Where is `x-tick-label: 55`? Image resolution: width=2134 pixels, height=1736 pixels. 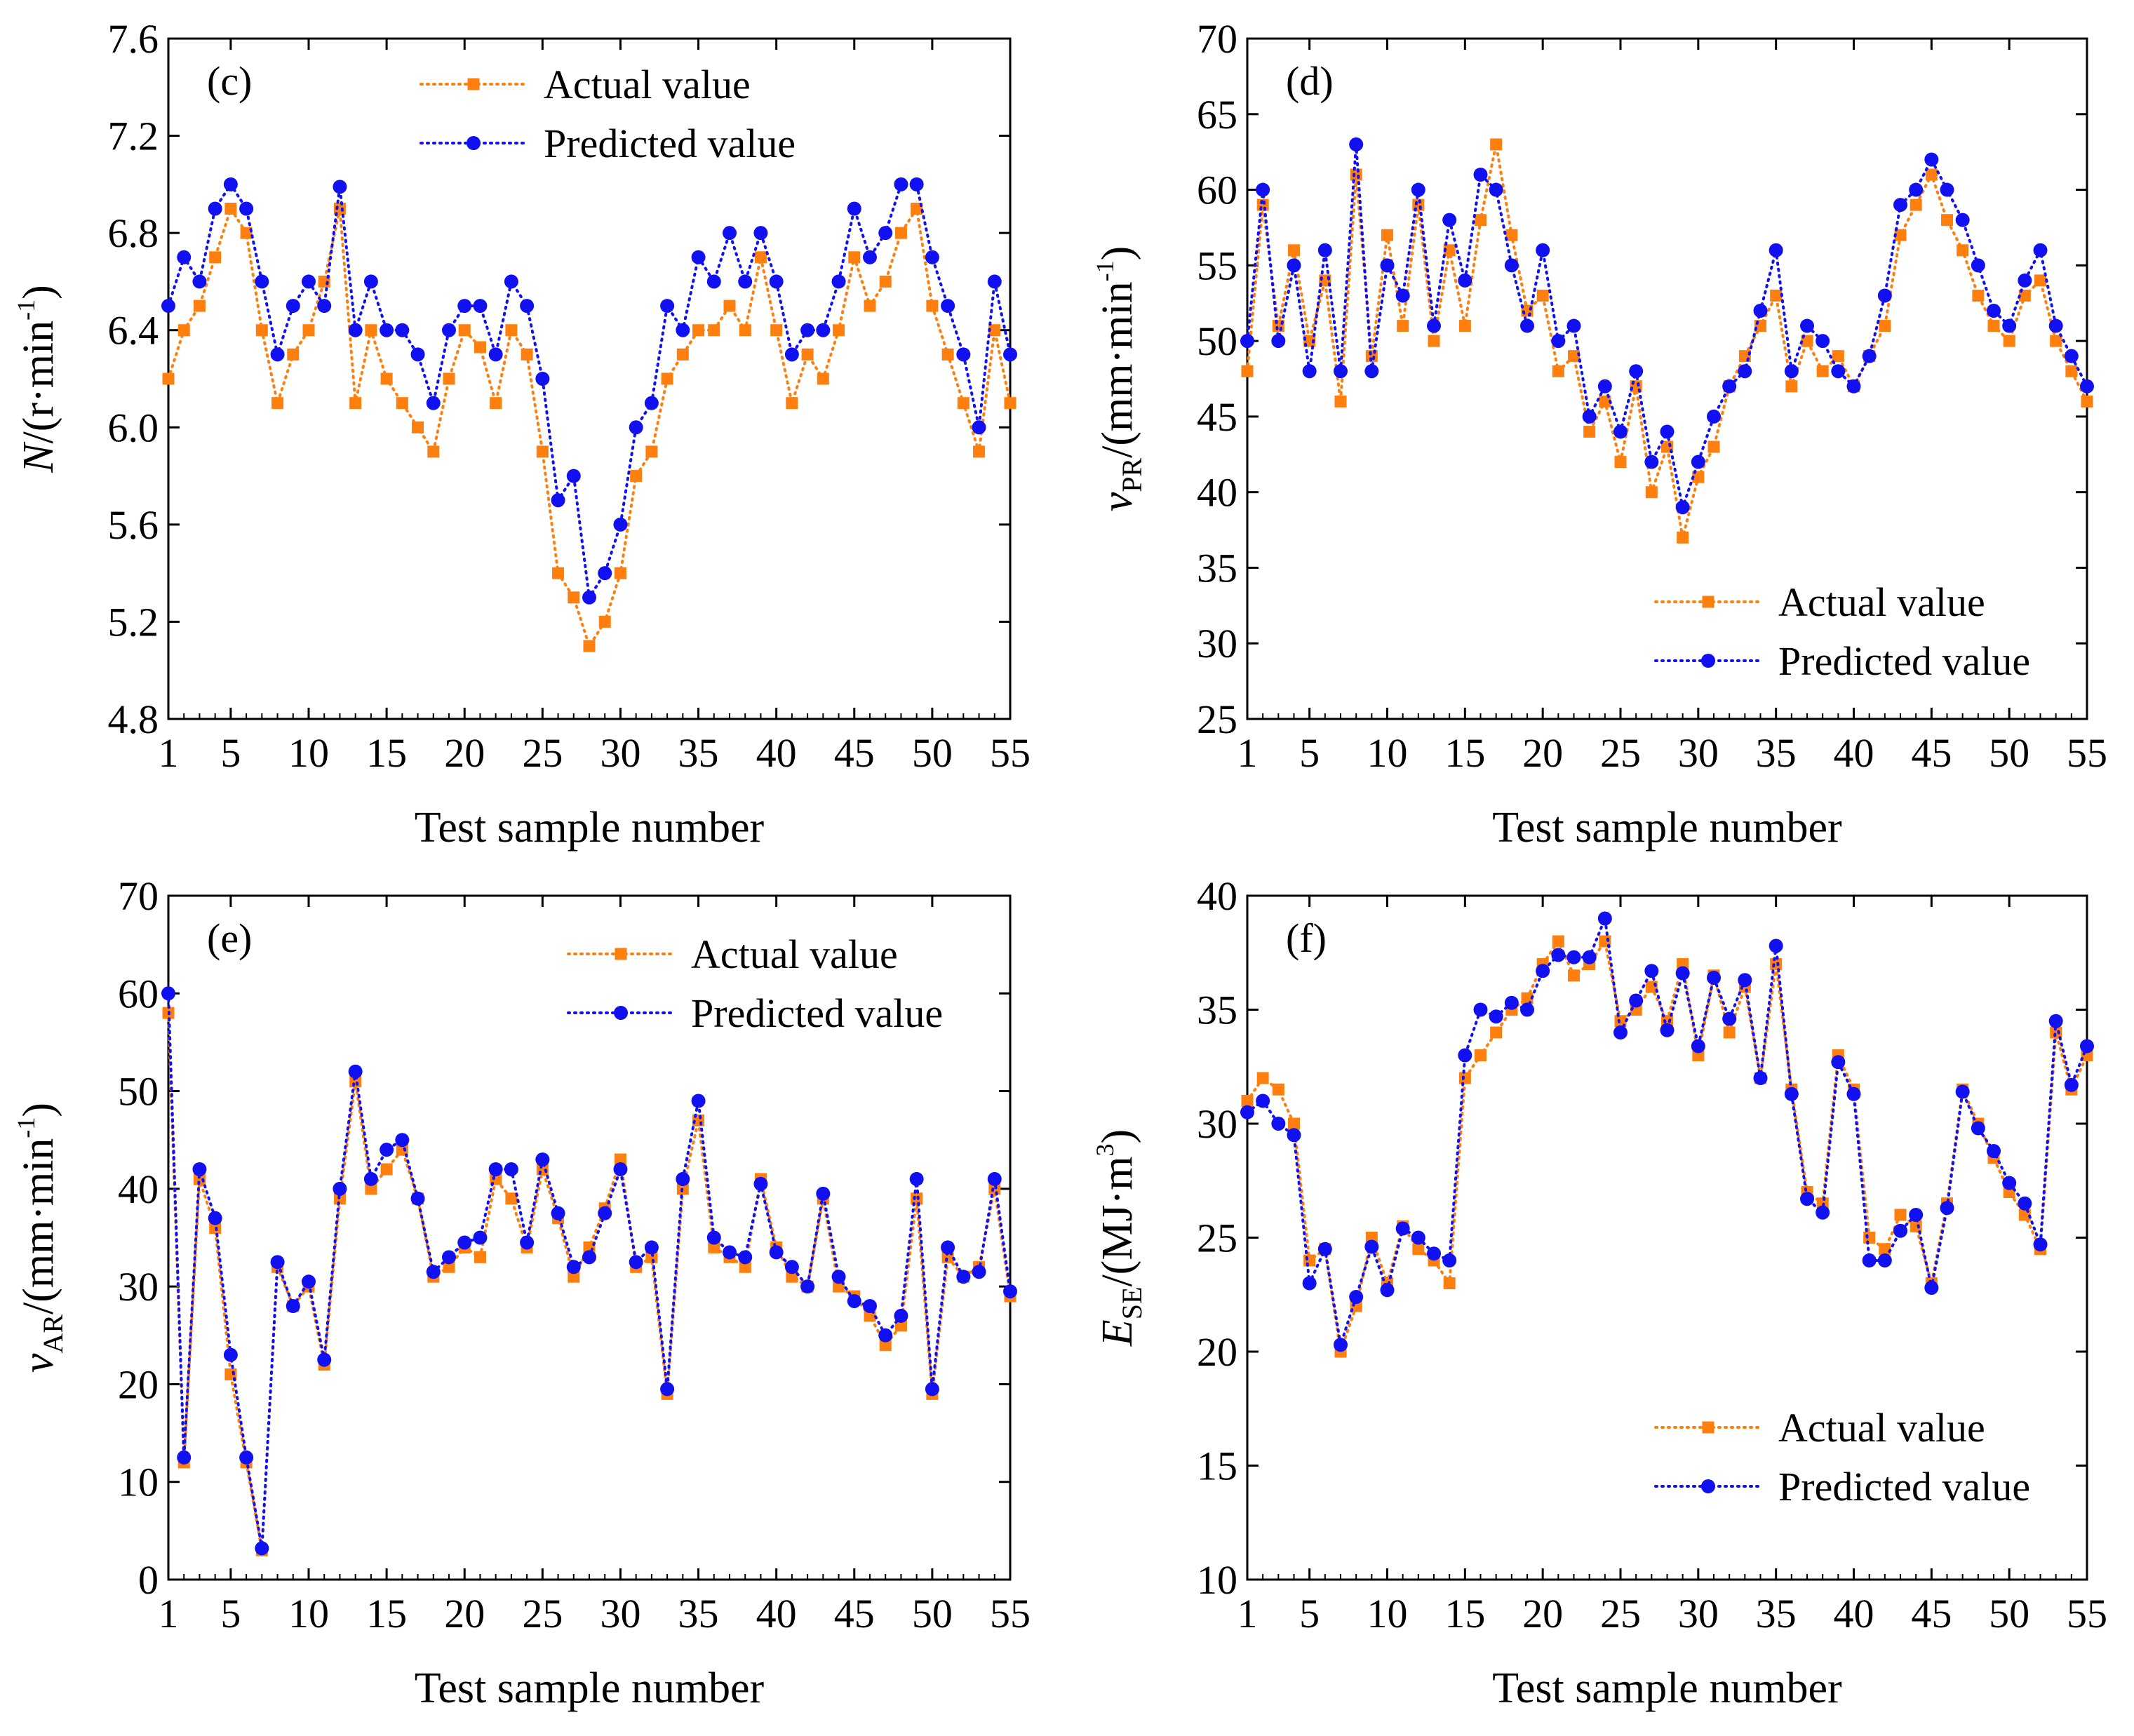
x-tick-label: 55 is located at coordinates (2087, 753).